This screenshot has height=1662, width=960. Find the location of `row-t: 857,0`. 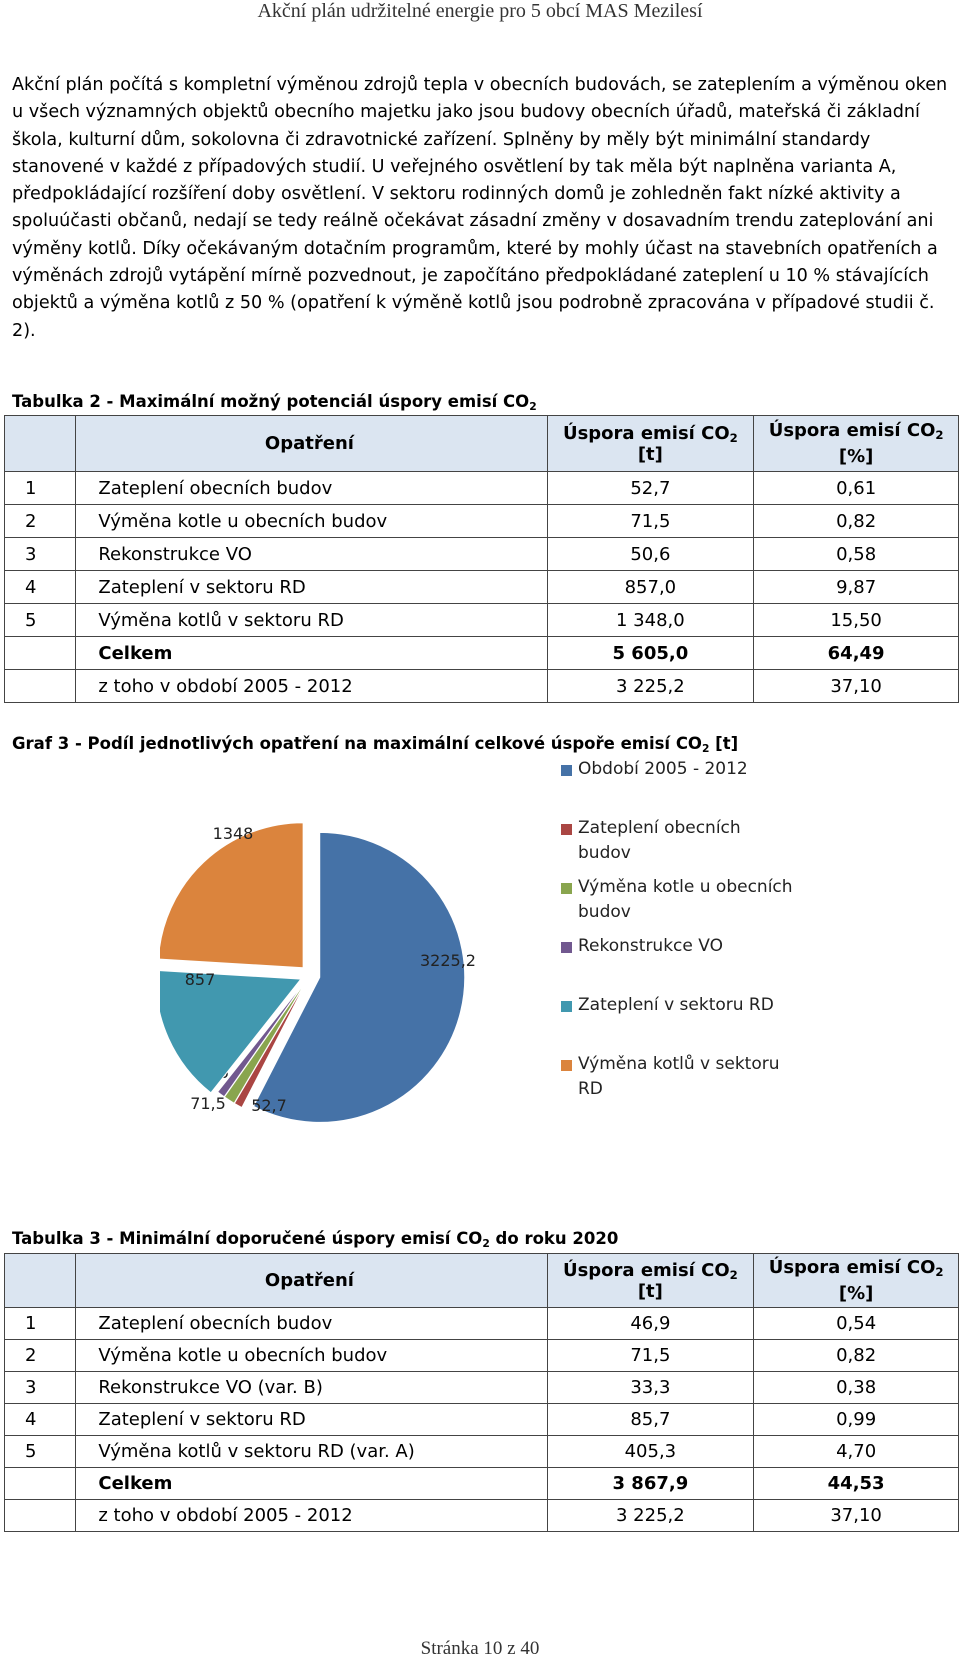

row-t: 857,0 is located at coordinates (650, 587).